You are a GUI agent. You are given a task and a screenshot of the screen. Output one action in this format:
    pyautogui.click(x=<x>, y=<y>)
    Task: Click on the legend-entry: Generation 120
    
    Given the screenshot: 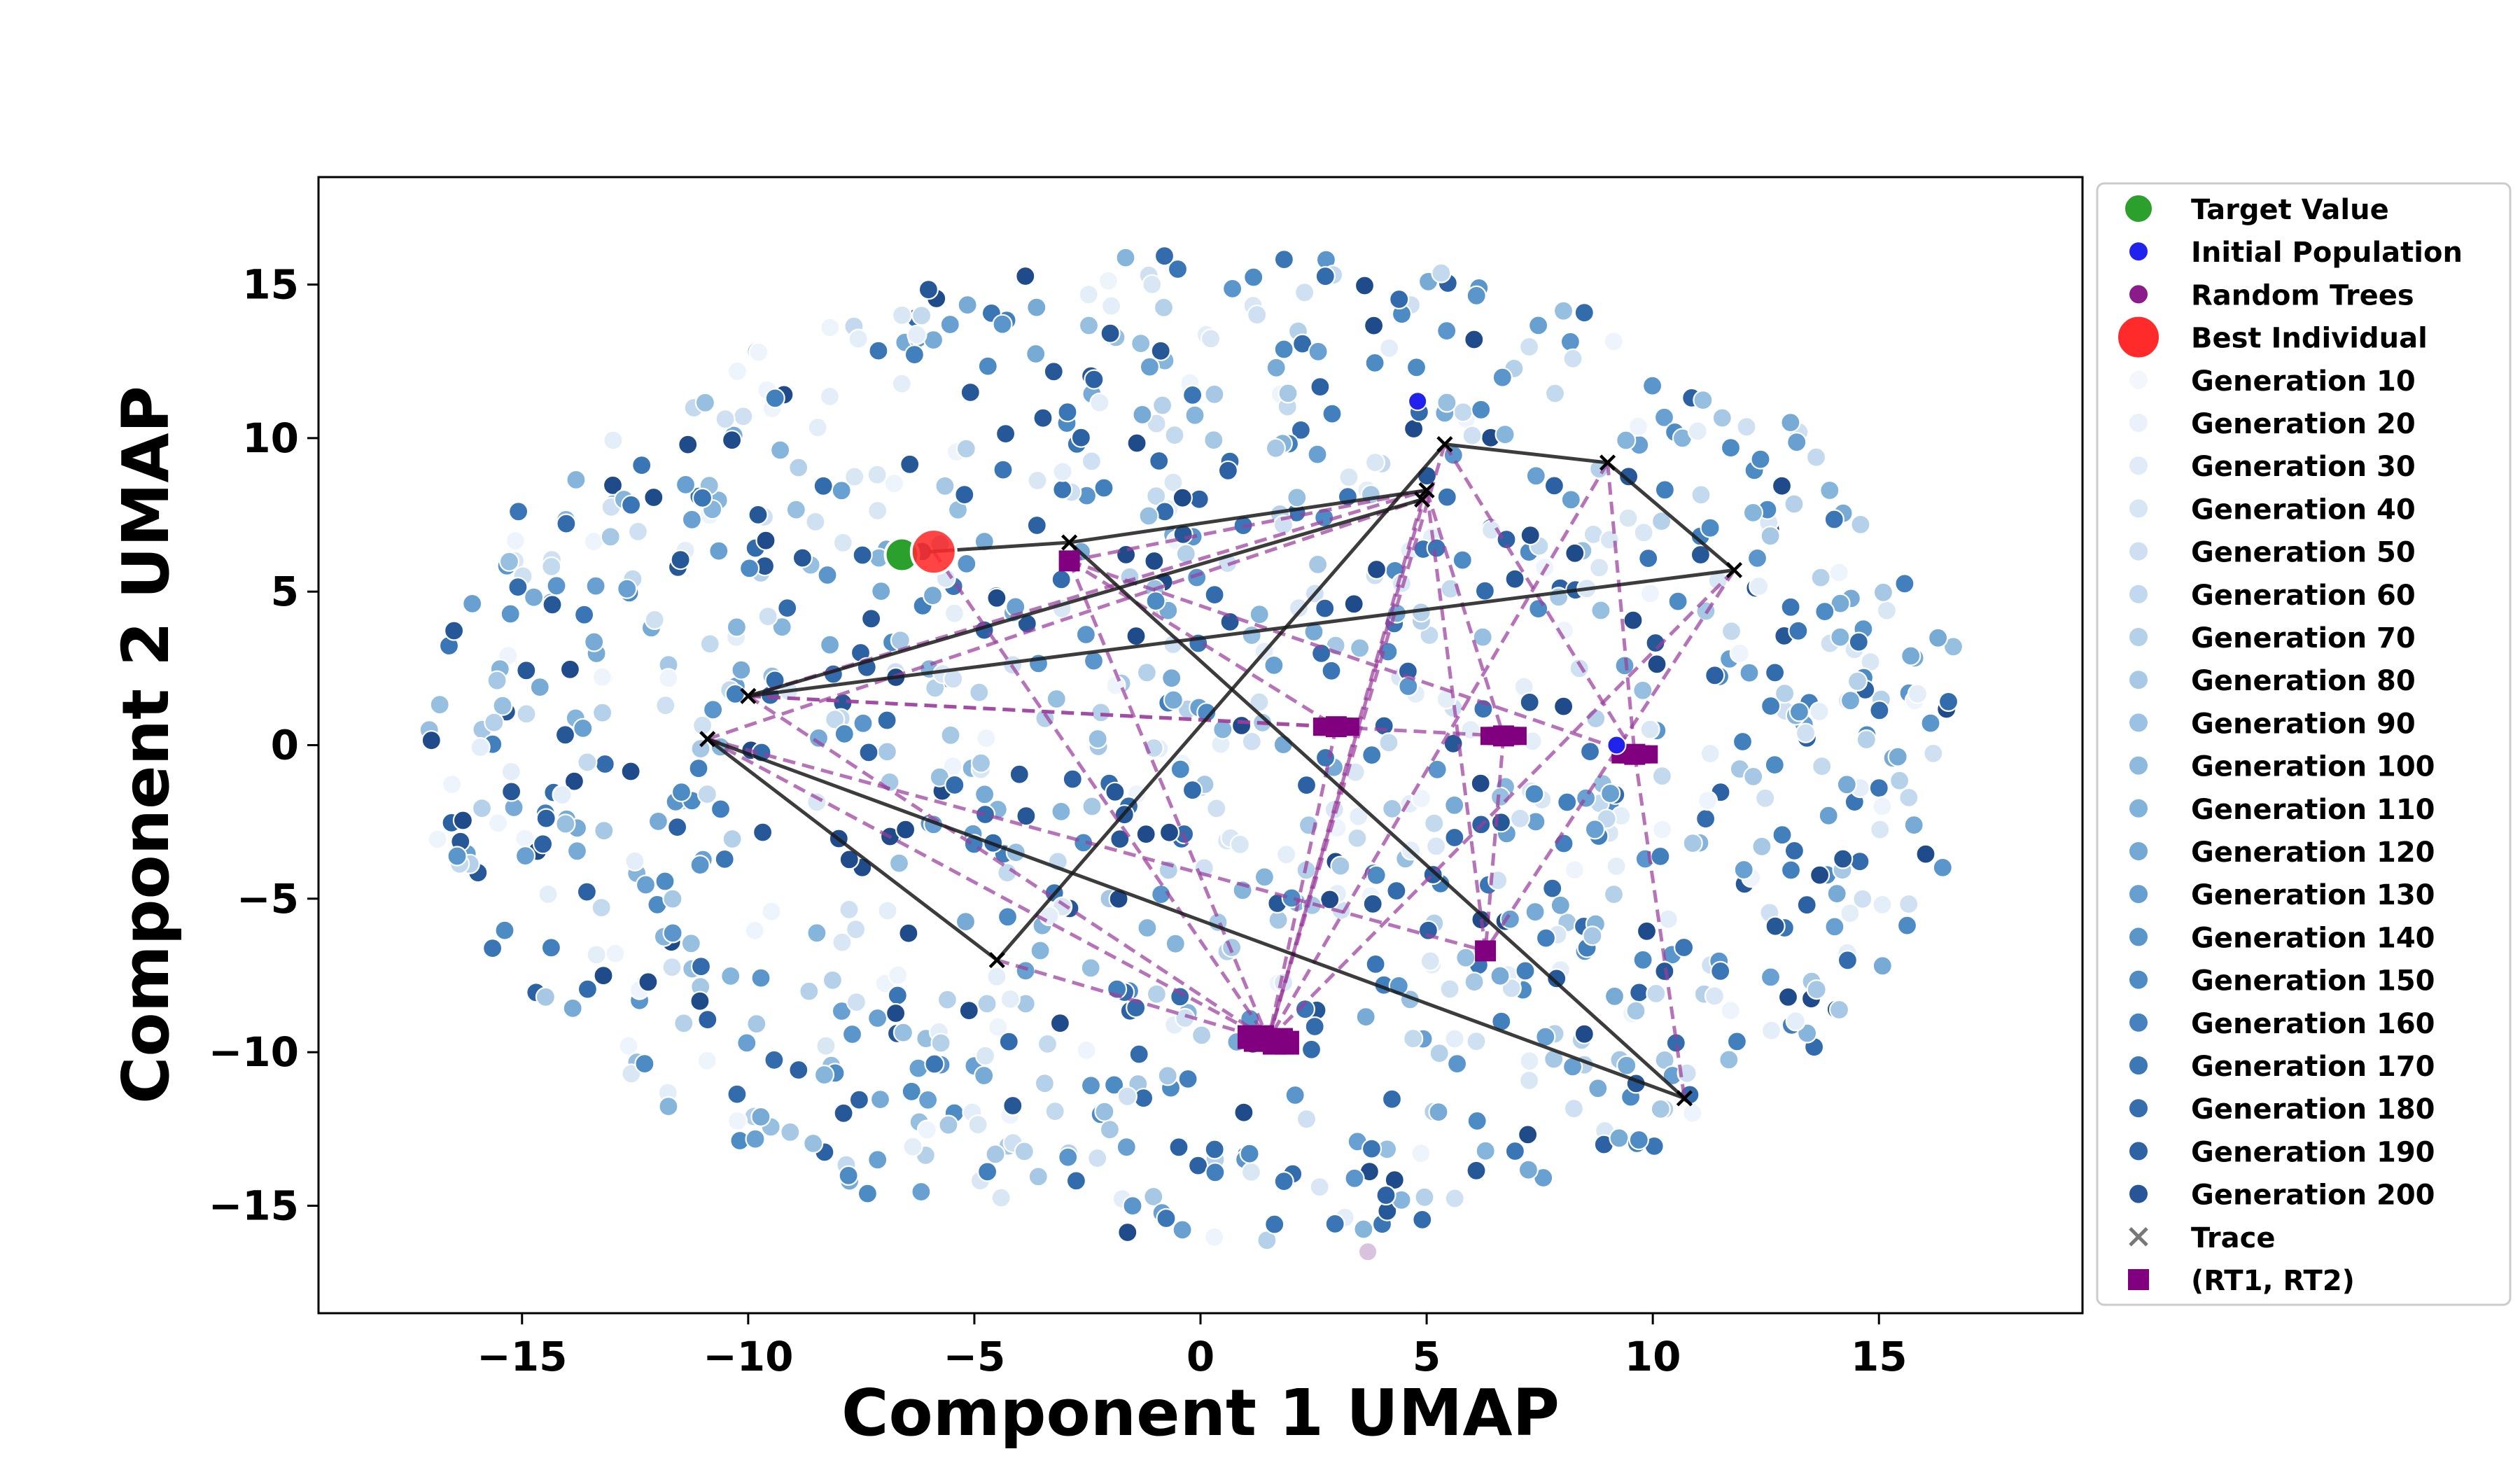 What is the action you would take?
    pyautogui.click(x=2281, y=852)
    